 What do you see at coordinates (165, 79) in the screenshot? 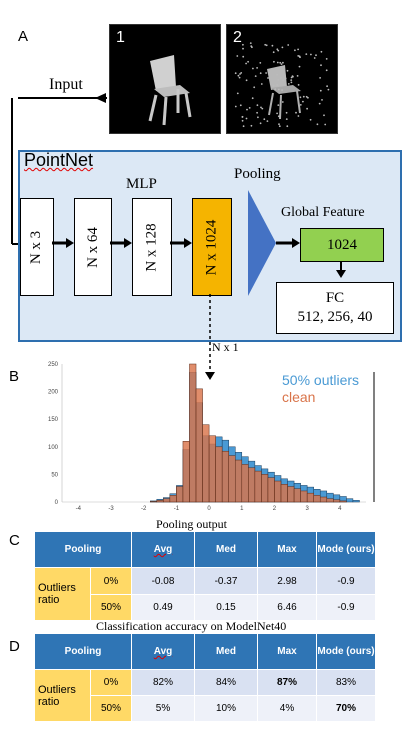
I see `chair-image-clean: 1` at bounding box center [165, 79].